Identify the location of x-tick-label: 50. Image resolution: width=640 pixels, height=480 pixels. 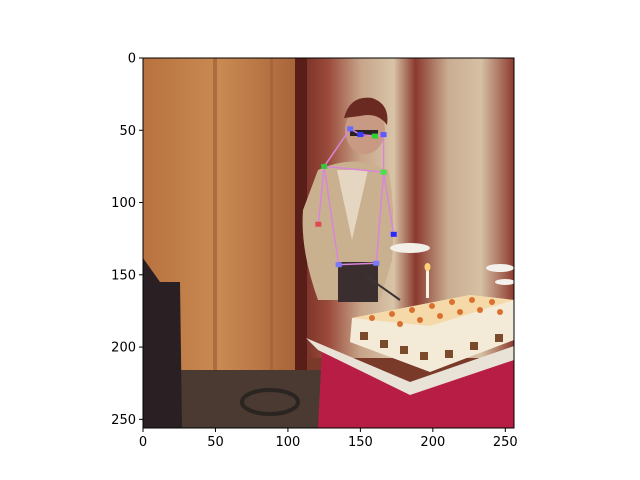
(215, 442).